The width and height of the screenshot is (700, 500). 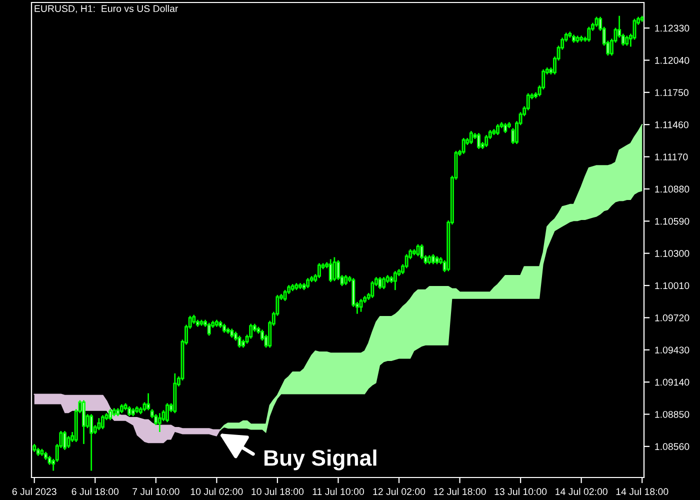 What do you see at coordinates (671, 157) in the screenshot?
I see `y-tick-label: 1.11170` at bounding box center [671, 157].